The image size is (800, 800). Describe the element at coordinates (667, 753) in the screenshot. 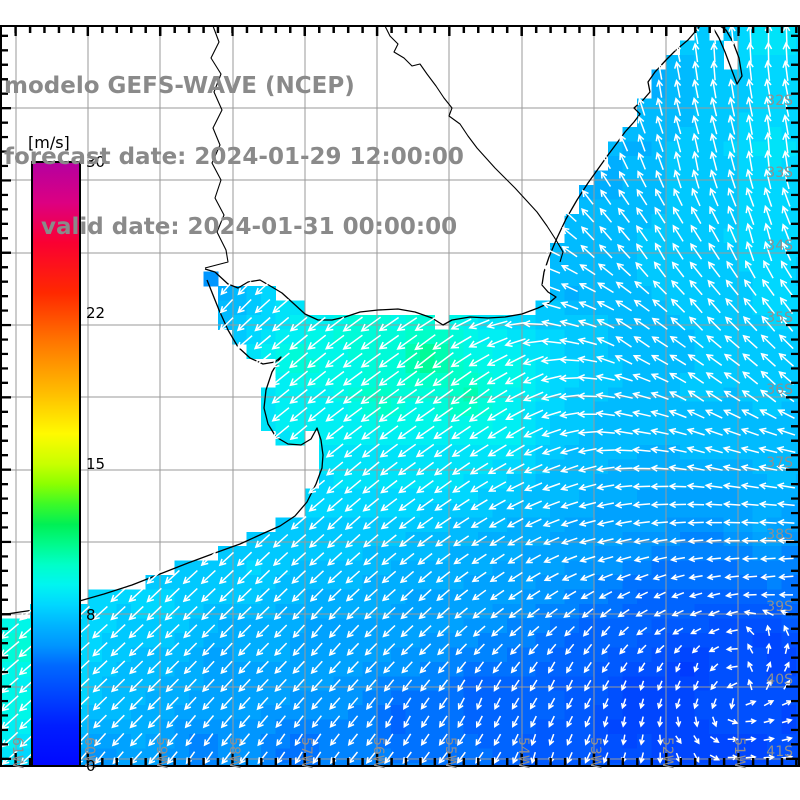

I see `longitude-label: 52W` at that location.